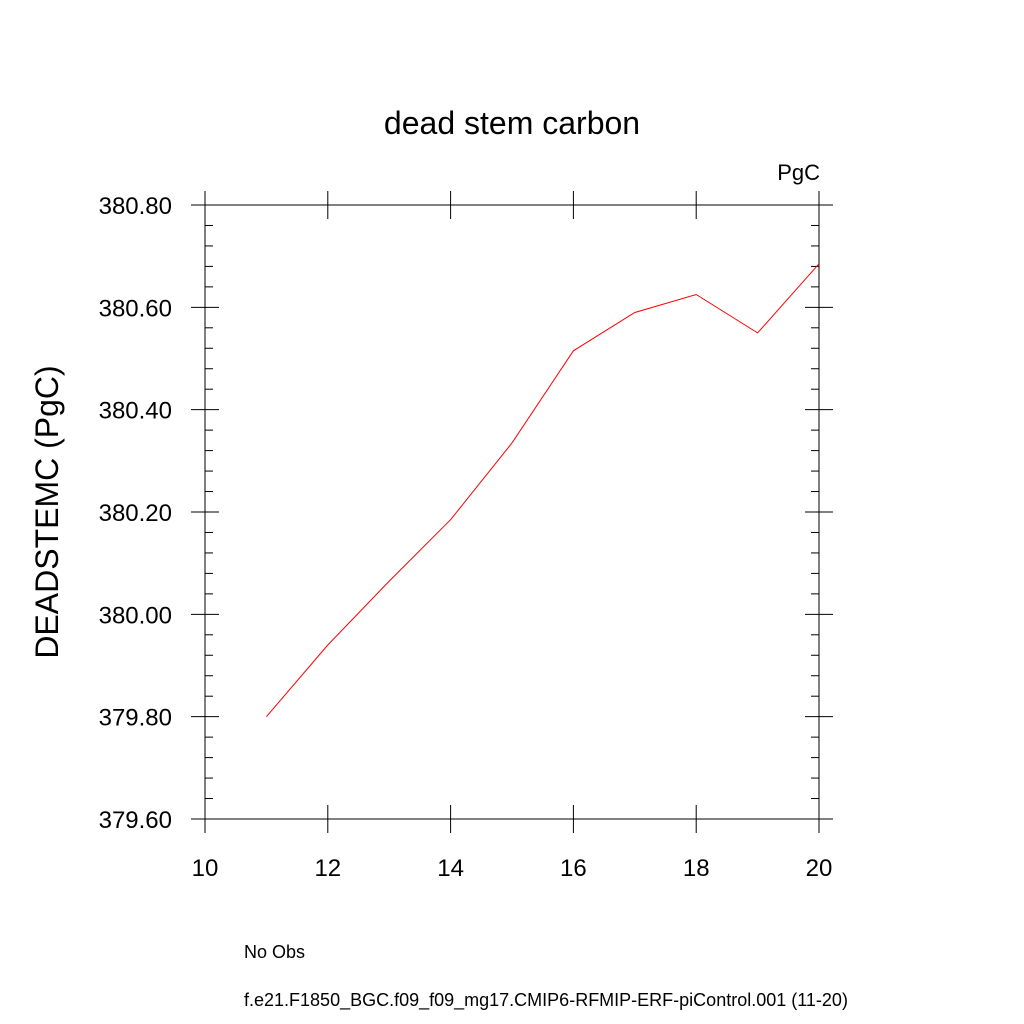  What do you see at coordinates (450, 868) in the screenshot?
I see `x-tick-label: 14` at bounding box center [450, 868].